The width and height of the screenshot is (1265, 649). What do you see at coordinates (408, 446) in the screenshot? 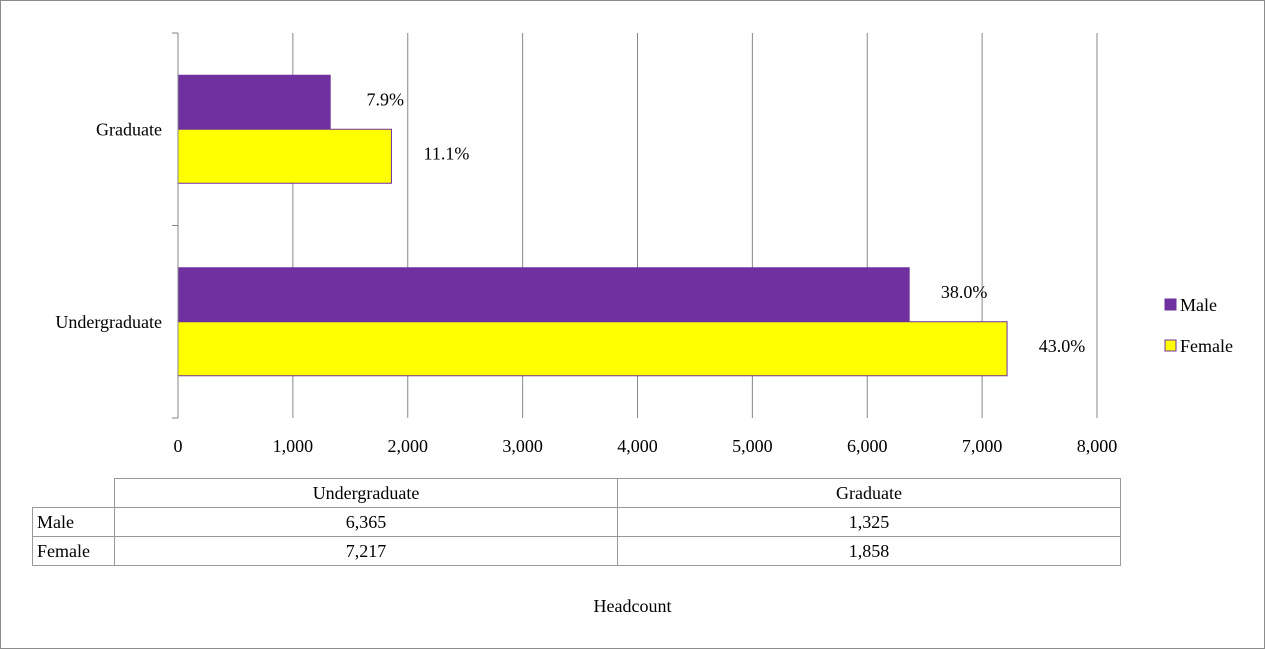
I see `x-tick-label: 2,000` at bounding box center [408, 446].